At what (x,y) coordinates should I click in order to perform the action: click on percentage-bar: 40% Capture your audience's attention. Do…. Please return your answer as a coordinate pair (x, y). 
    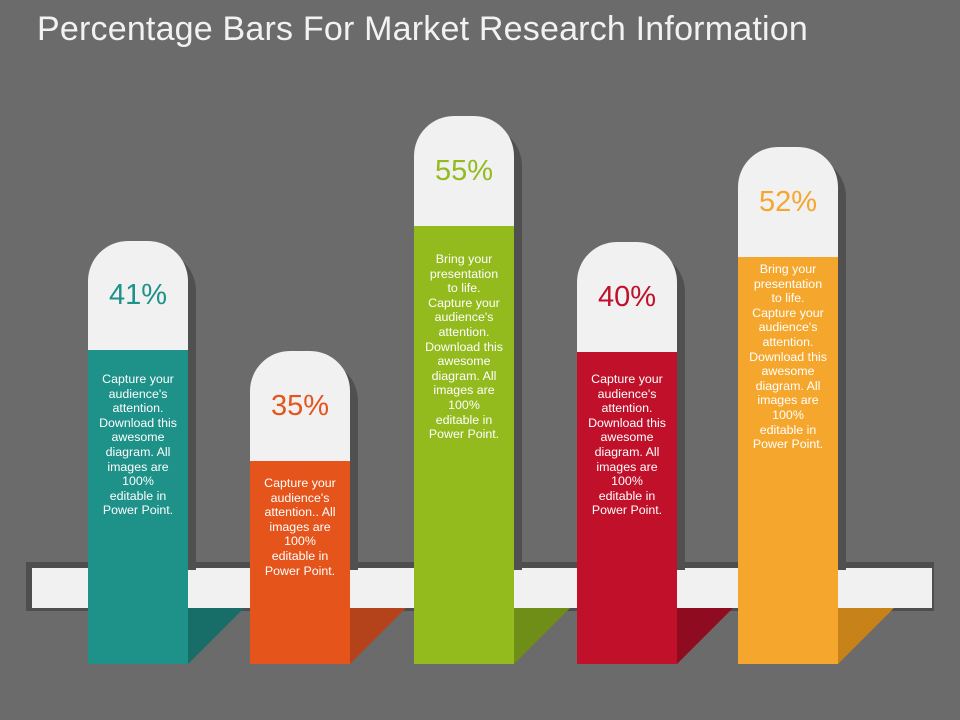
    Looking at the image, I should click on (627, 453).